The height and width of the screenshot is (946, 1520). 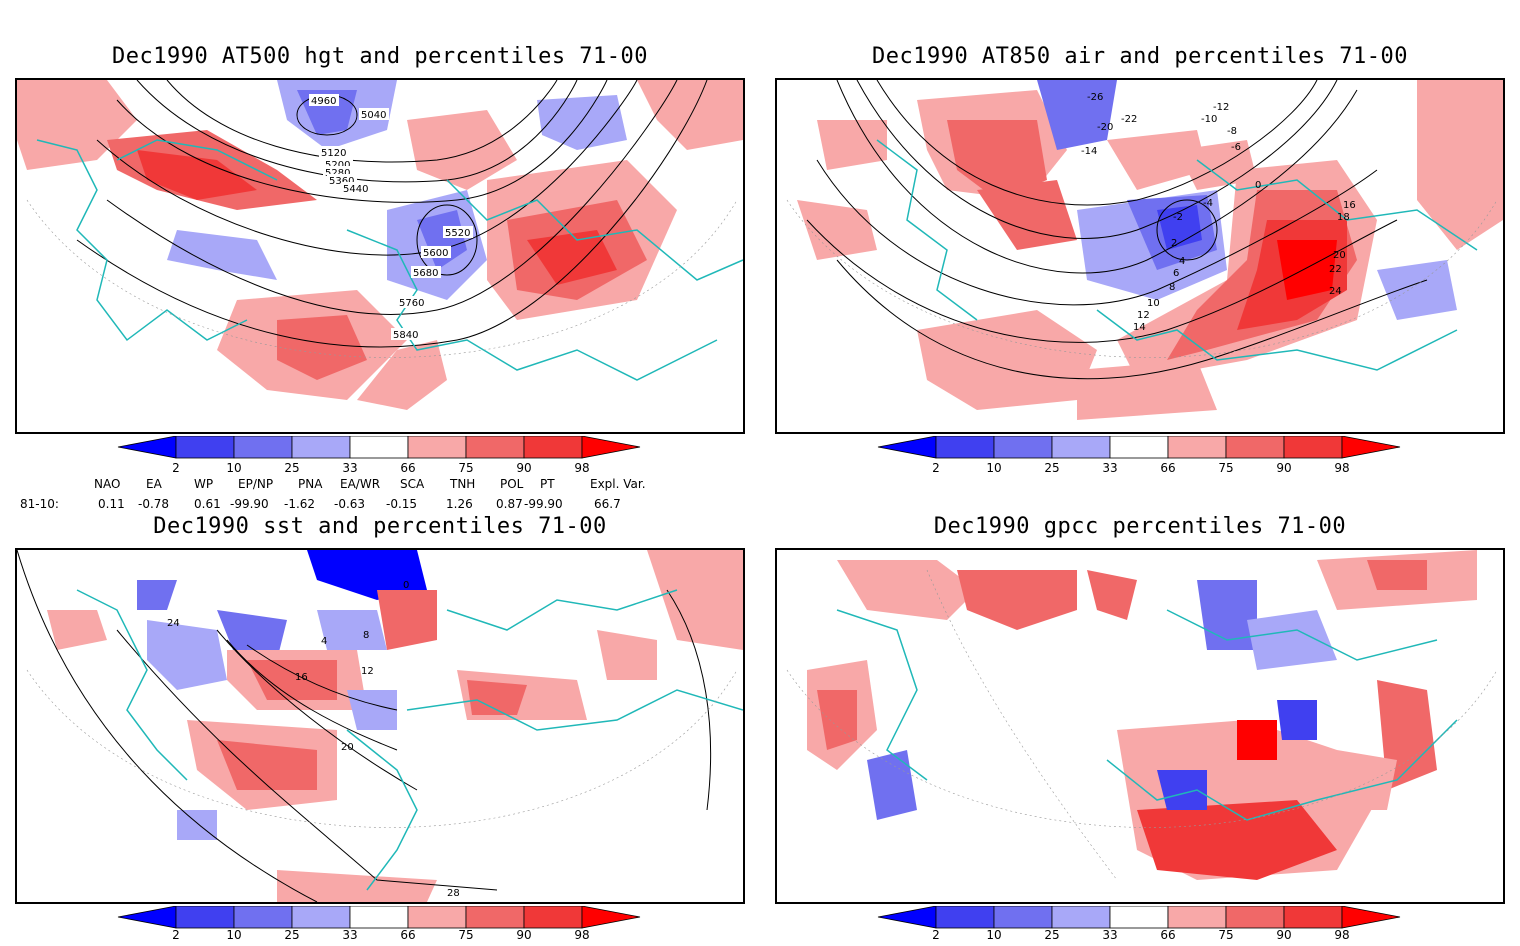 What do you see at coordinates (405, 335) in the screenshot?
I see `contour-label: 5840` at bounding box center [405, 335].